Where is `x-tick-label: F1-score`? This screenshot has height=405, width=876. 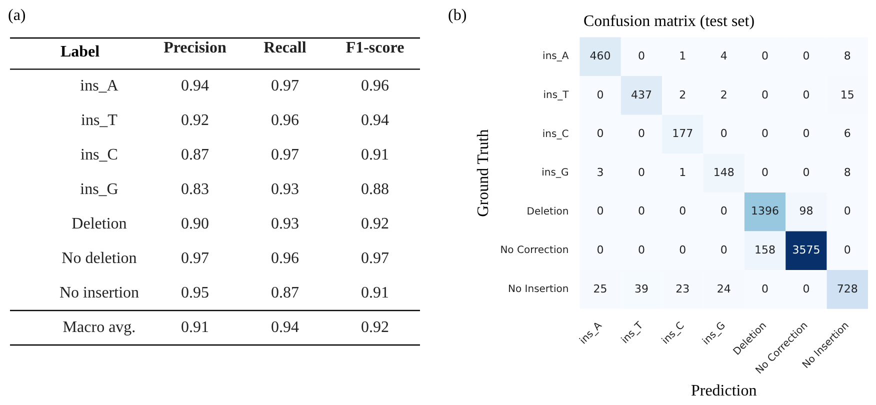
x-tick-label: F1-score is located at coordinates (375, 48).